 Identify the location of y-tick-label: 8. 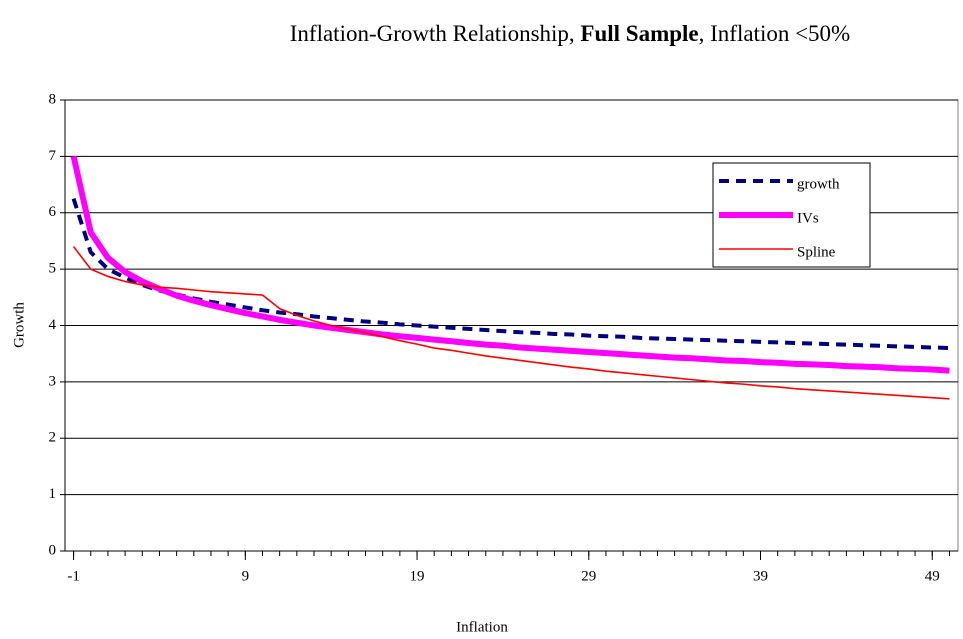
(53, 99).